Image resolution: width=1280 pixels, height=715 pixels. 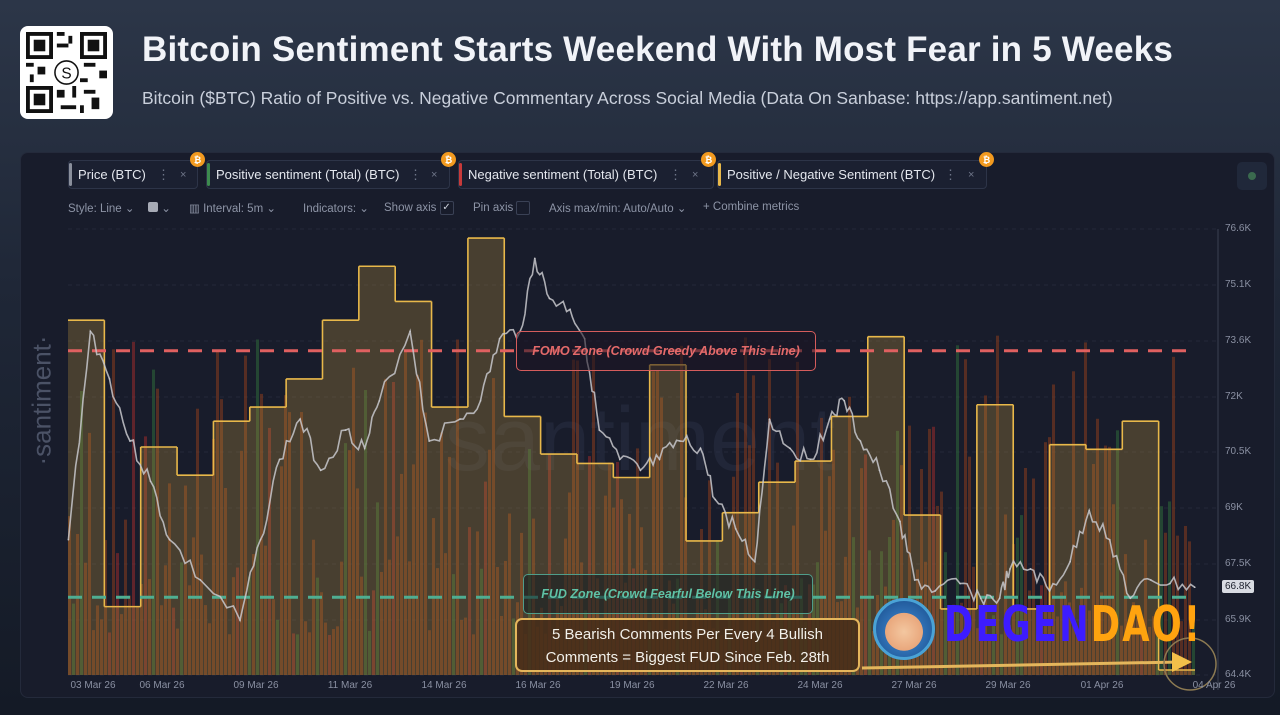 I want to click on bitcoin-icon: ₿, so click(x=448, y=159).